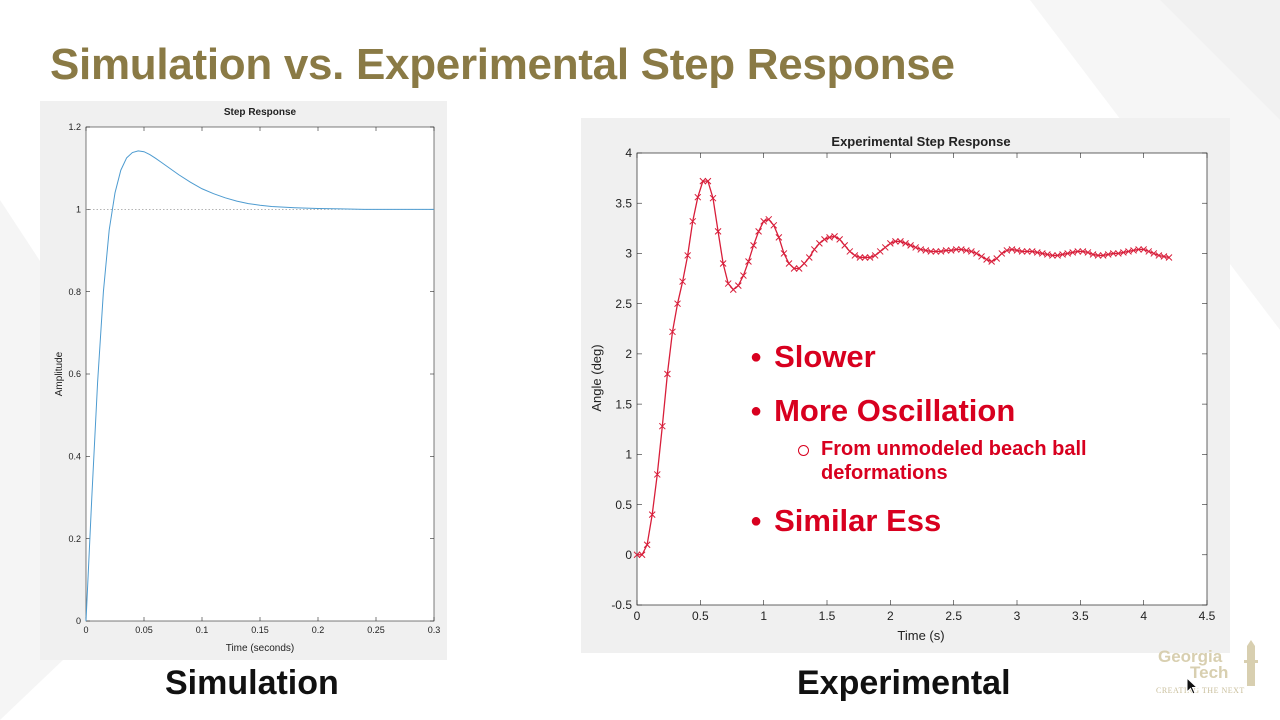 This screenshot has width=1280, height=720. I want to click on bullet-item: ● Similar Ess, so click(945, 521).